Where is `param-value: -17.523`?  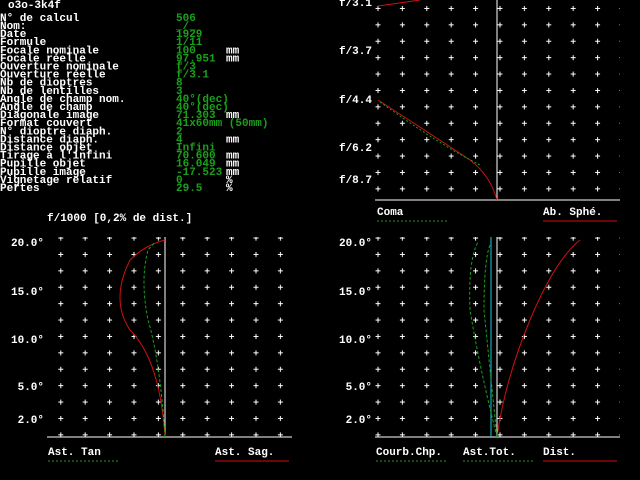 param-value: -17.523 is located at coordinates (199, 173).